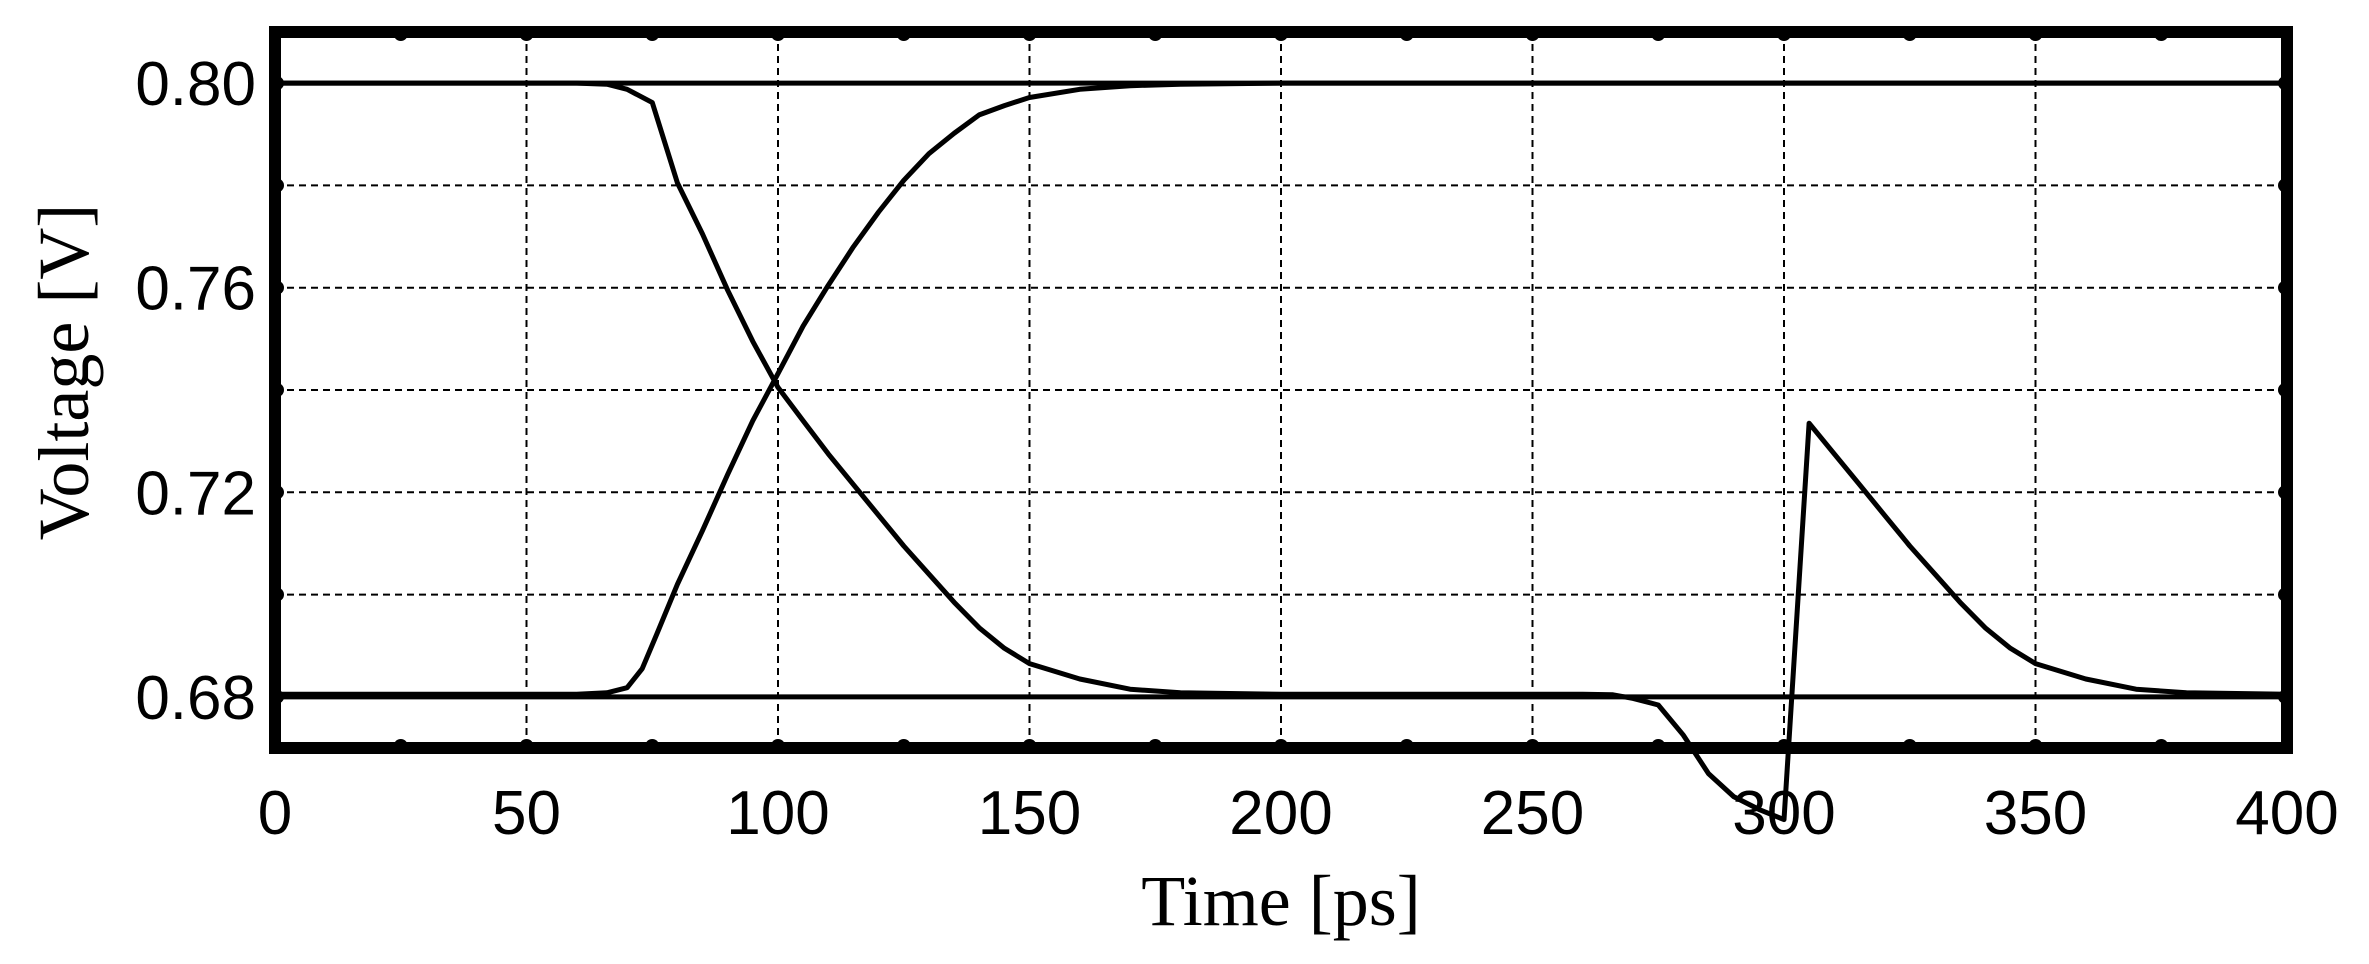 The image size is (2369, 964). Describe the element at coordinates (1783, 813) in the screenshot. I see `x-tick-label: 300` at that location.